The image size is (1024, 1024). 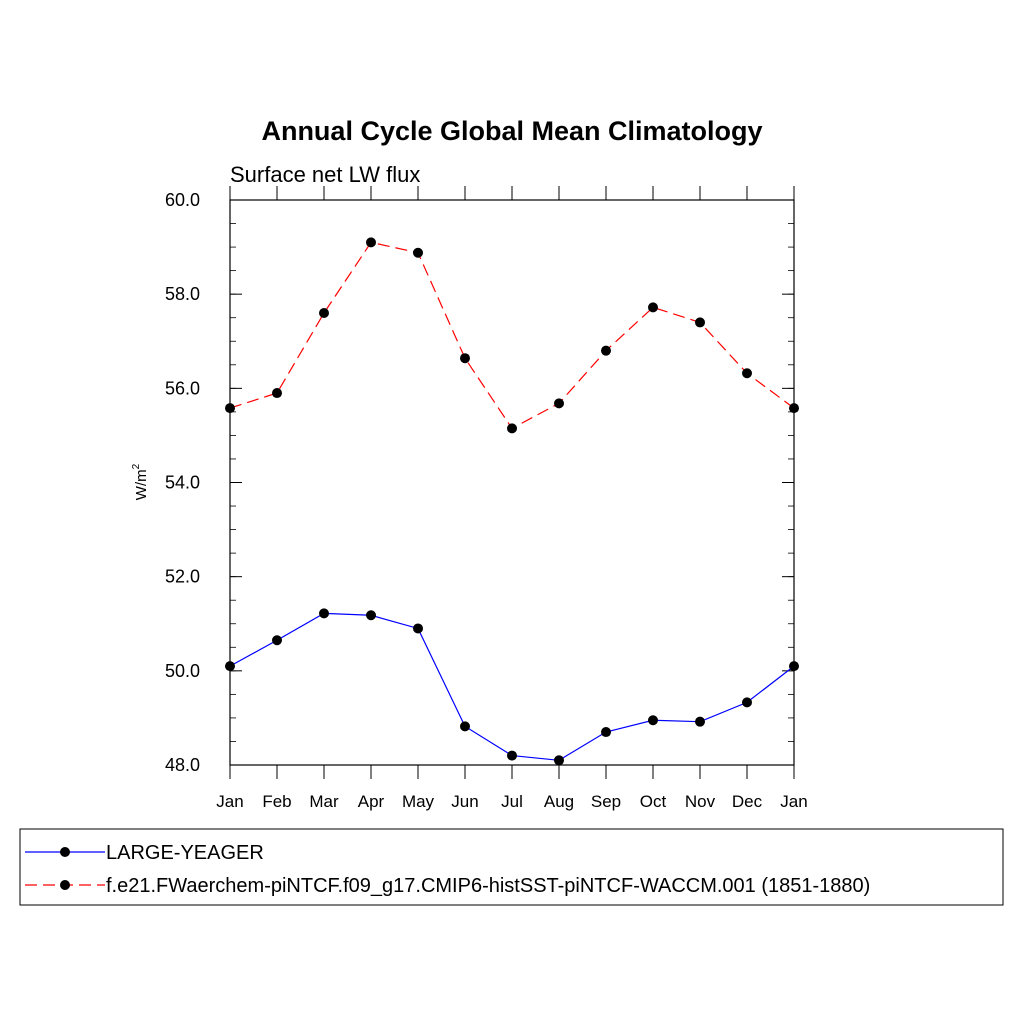 What do you see at coordinates (653, 801) in the screenshot?
I see `x-tick-label: Oct` at bounding box center [653, 801].